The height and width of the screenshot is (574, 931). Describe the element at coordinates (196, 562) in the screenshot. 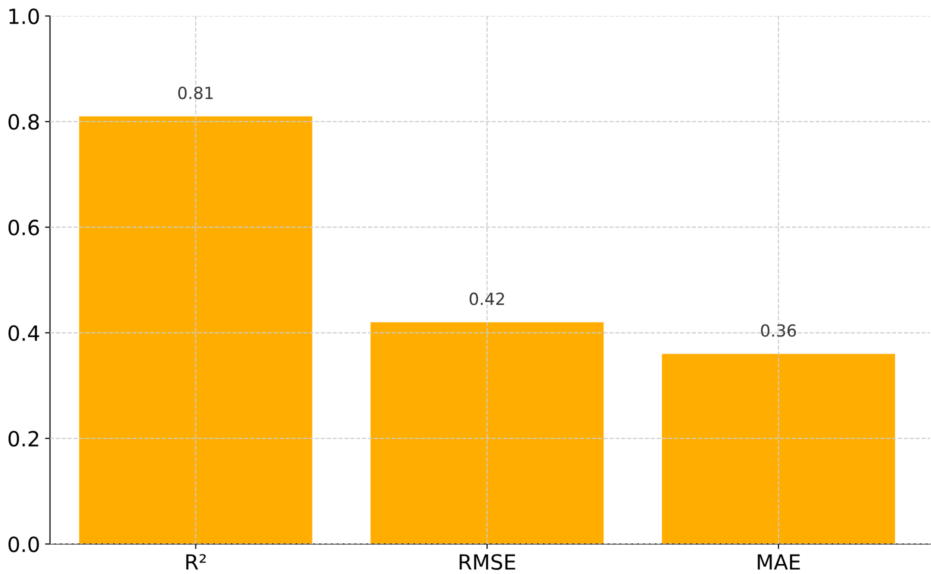

I see `x-tick-label: R²` at that location.